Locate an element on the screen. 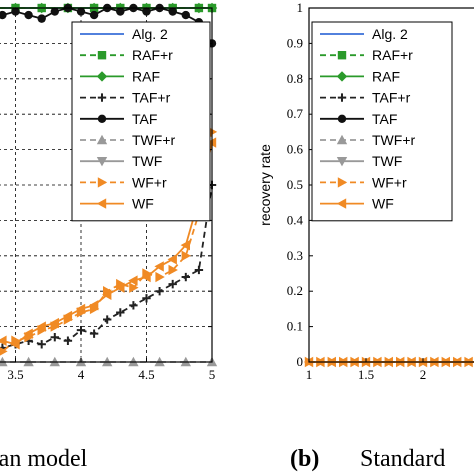 Image resolution: width=474 pixels, height=474 pixels. a-legend-item: TAF+r is located at coordinates (125, 98).